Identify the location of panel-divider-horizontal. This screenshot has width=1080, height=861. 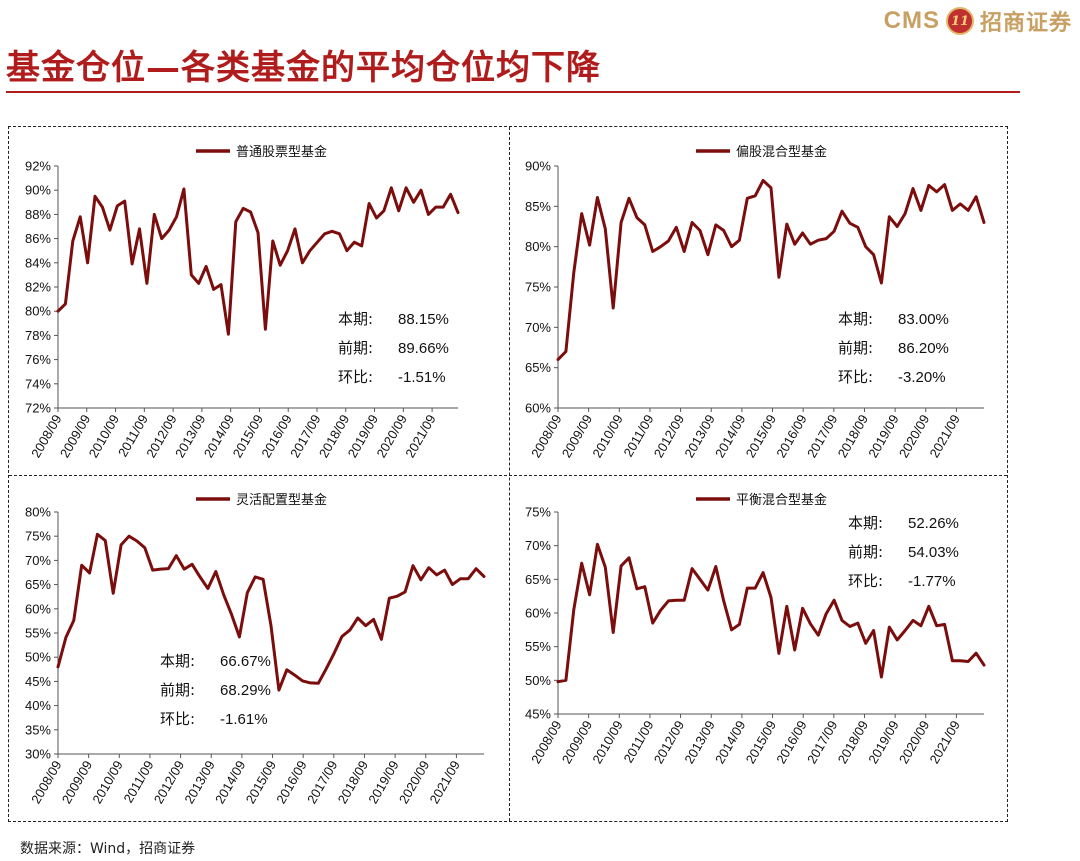
(508, 475).